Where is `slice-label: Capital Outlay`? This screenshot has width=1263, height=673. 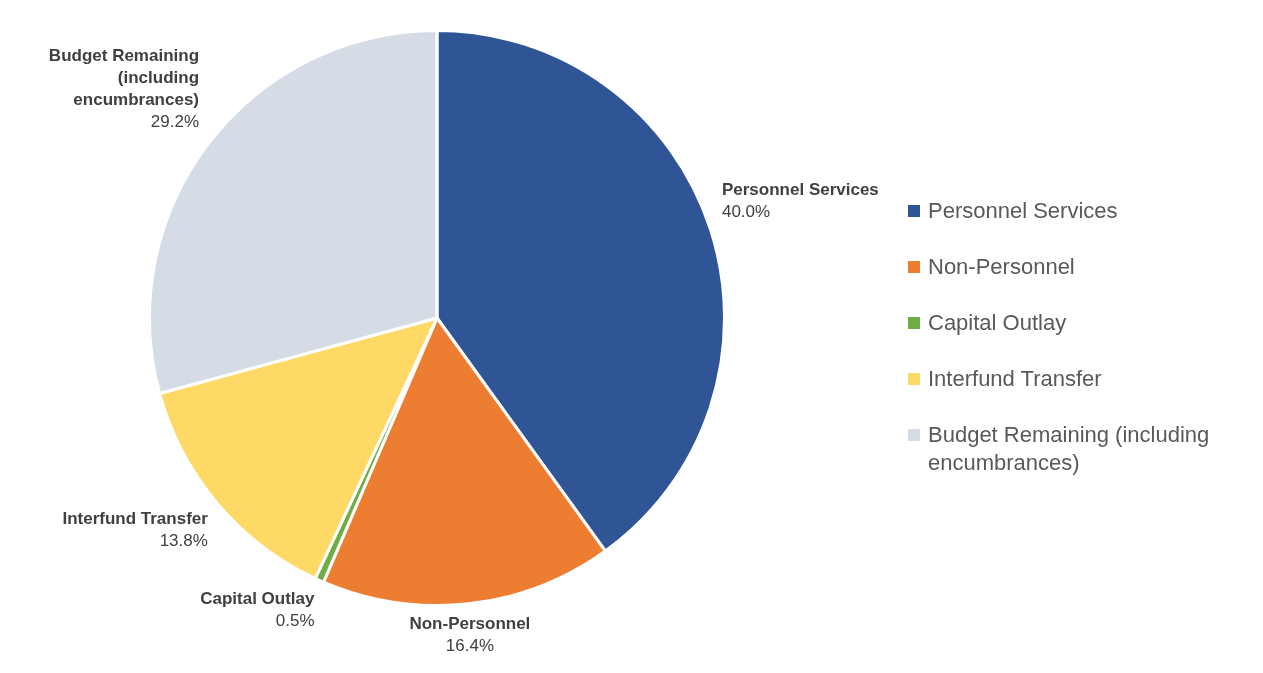
slice-label: Capital Outlay is located at coordinates (258, 599).